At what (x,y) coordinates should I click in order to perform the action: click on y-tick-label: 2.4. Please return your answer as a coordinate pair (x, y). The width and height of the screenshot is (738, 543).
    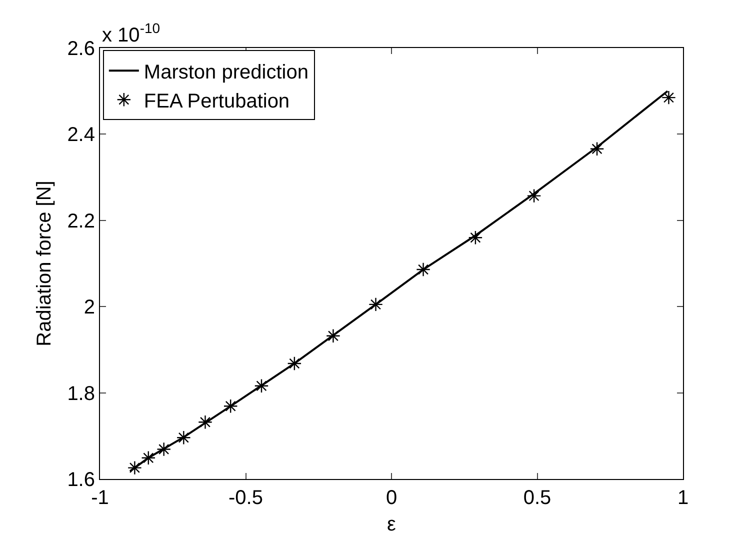
    Looking at the image, I should click on (81, 135).